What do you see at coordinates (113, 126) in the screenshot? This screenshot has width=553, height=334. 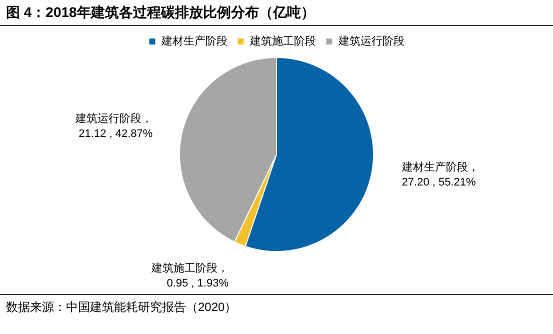 I see `data-label: 建筑运行阶段， 21.12 , 42.87%` at bounding box center [113, 126].